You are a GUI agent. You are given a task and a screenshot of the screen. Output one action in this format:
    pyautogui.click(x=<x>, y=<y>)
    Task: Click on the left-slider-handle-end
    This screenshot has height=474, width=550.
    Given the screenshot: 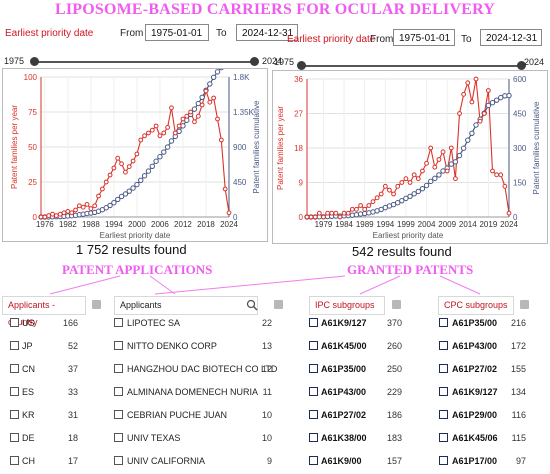 What is the action you would take?
    pyautogui.click(x=254, y=61)
    